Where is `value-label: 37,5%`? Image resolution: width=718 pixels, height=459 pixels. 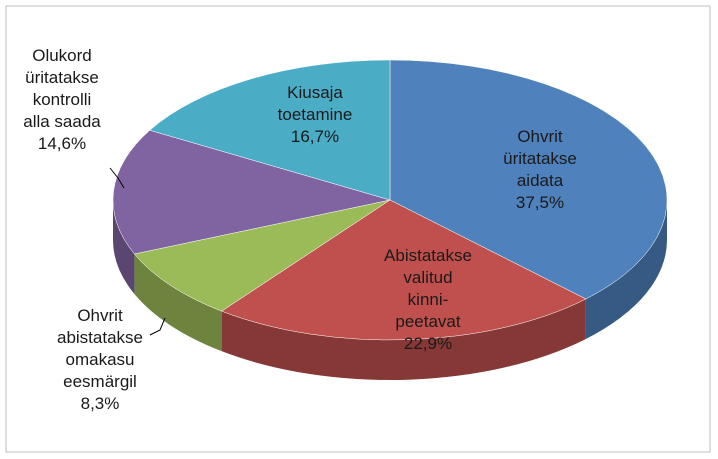
value-label: 37,5% is located at coordinates (540, 202).